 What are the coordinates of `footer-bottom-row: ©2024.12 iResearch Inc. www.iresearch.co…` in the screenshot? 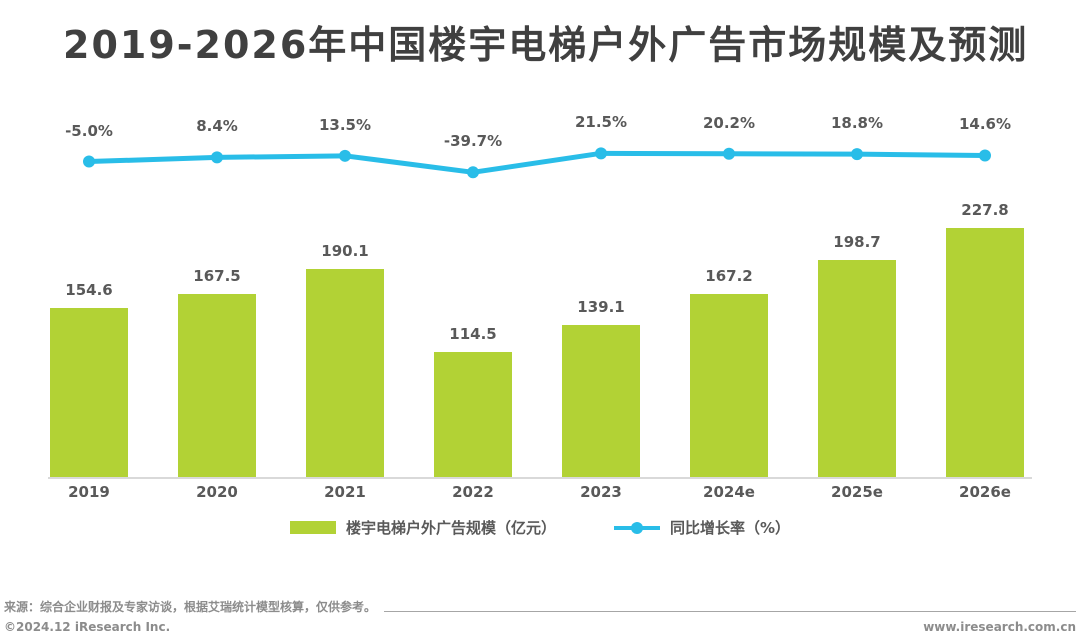 It's located at (540, 627).